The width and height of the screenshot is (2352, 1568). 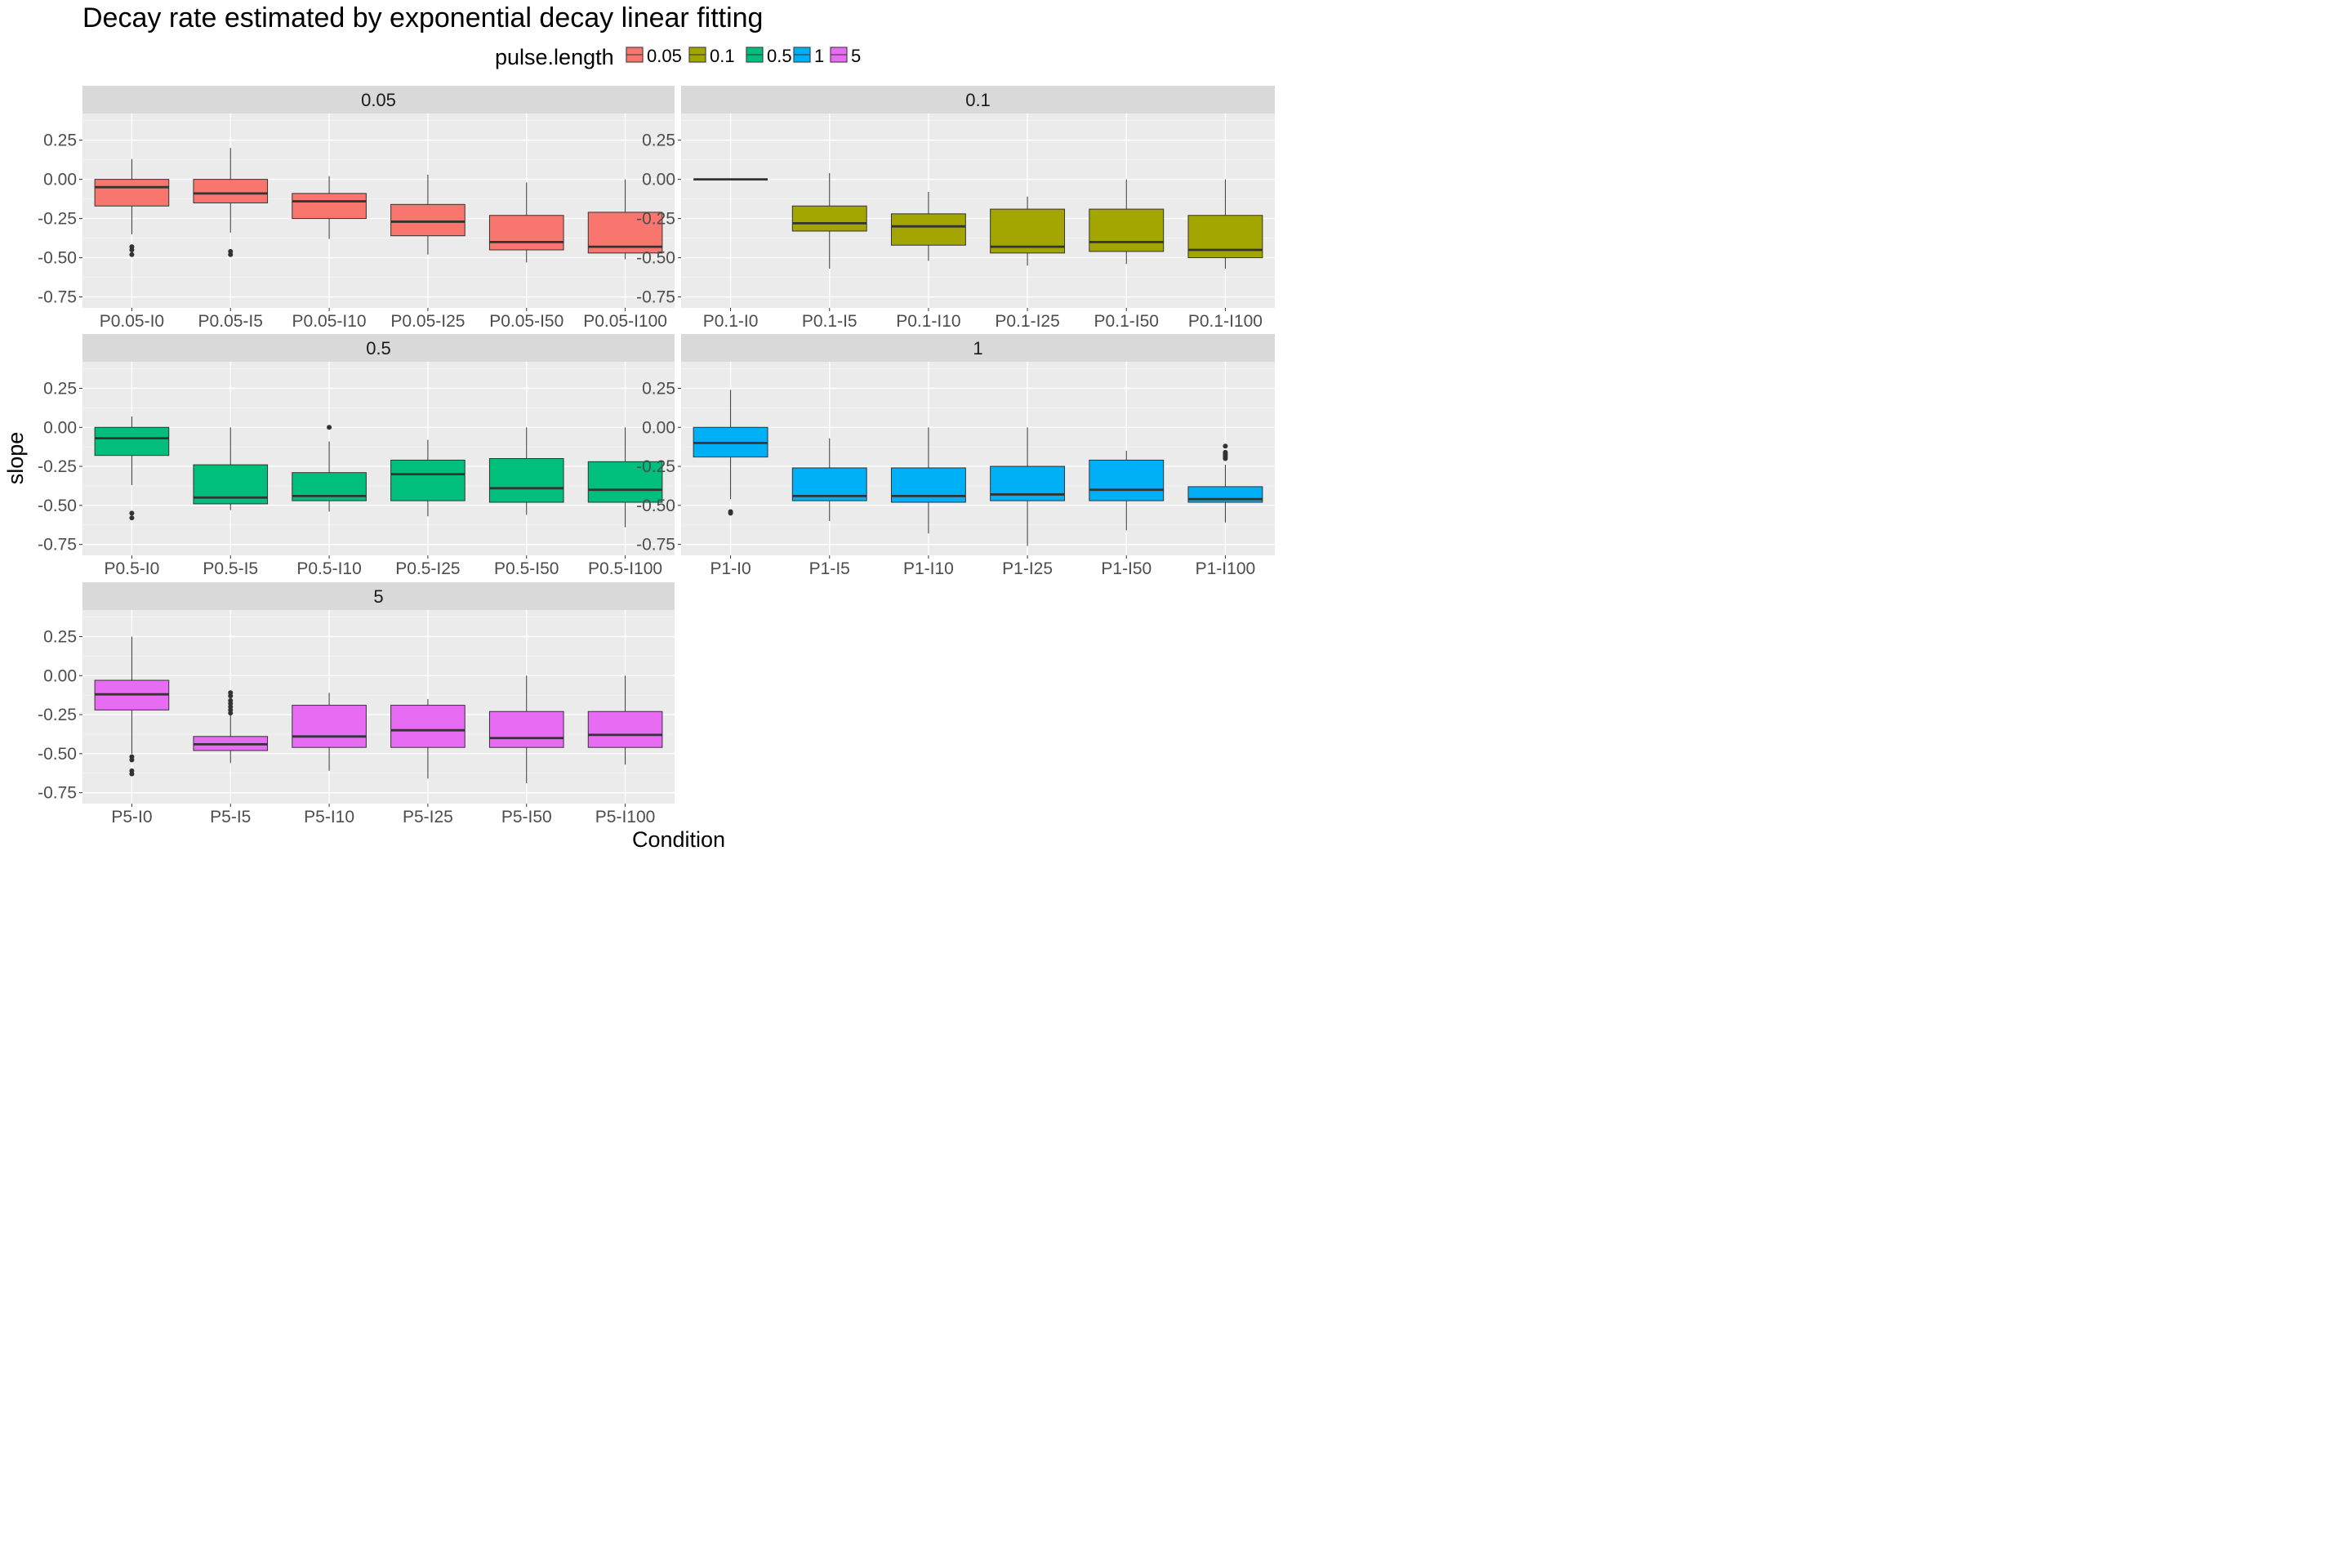 I want to click on legend-entry: 0.1, so click(x=711, y=56).